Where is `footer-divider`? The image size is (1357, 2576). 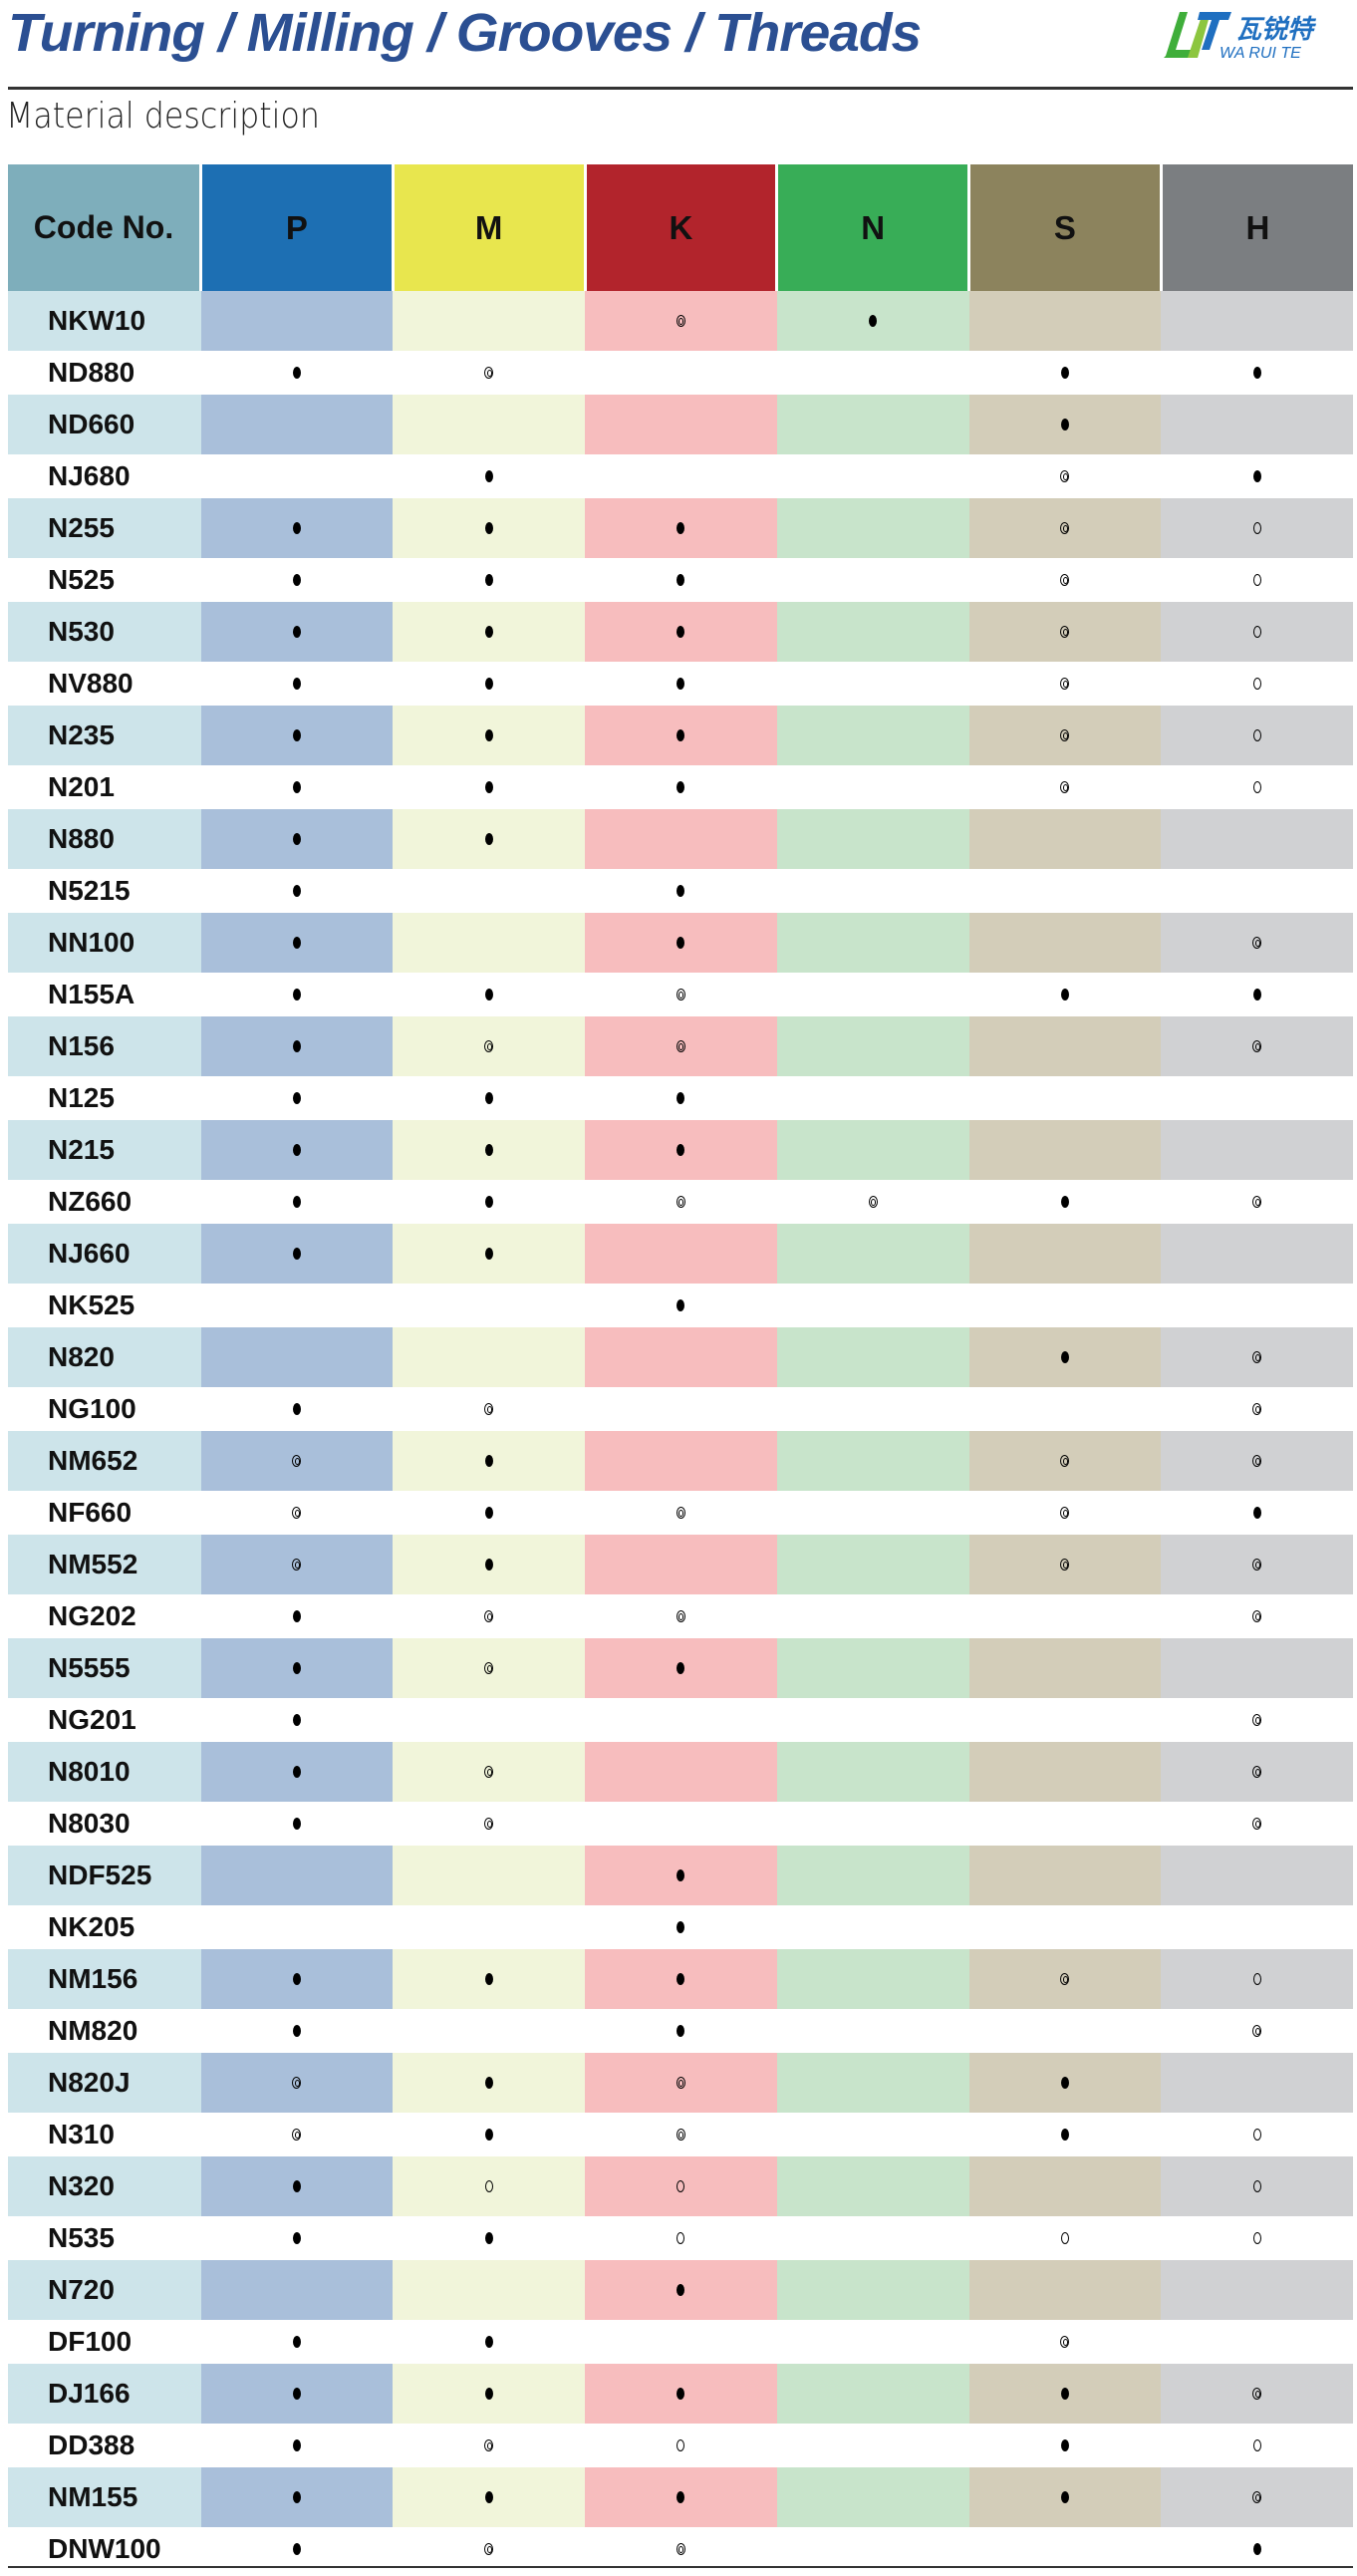 footer-divider is located at coordinates (680, 2567).